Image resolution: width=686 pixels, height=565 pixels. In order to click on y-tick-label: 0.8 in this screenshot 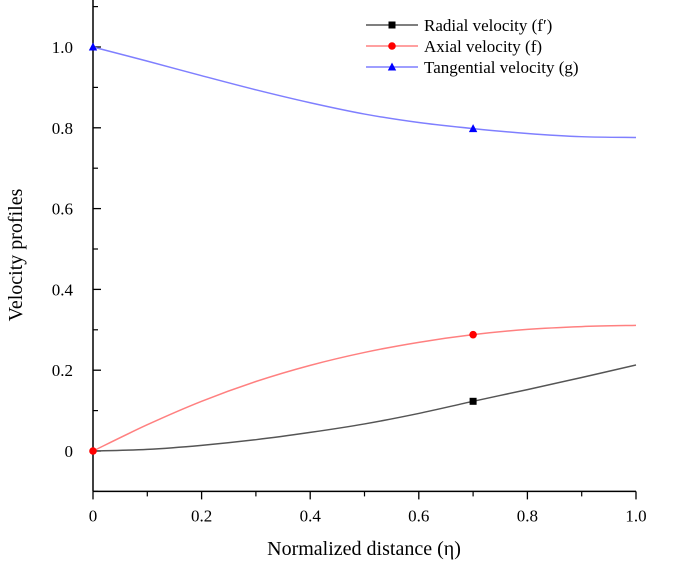, I will do `click(62, 128)`.